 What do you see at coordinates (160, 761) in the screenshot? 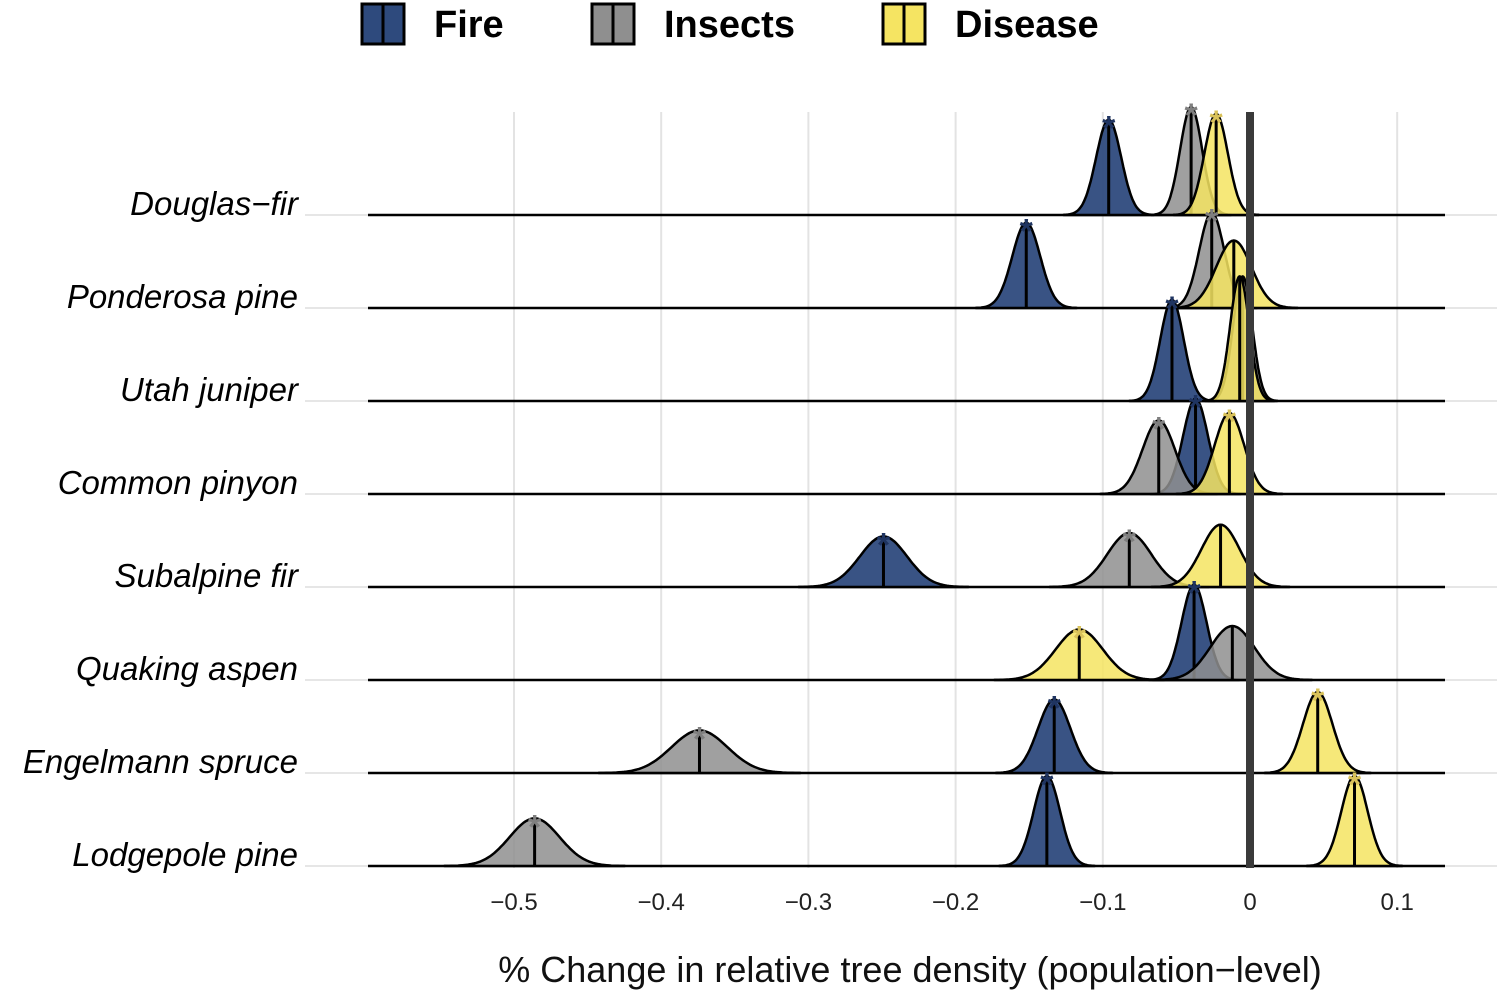
I see `species-label: Engelmann spruce` at bounding box center [160, 761].